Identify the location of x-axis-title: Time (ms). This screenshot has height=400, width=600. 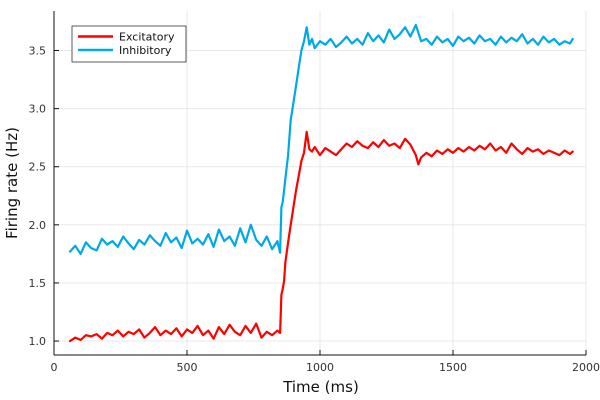
(320, 387).